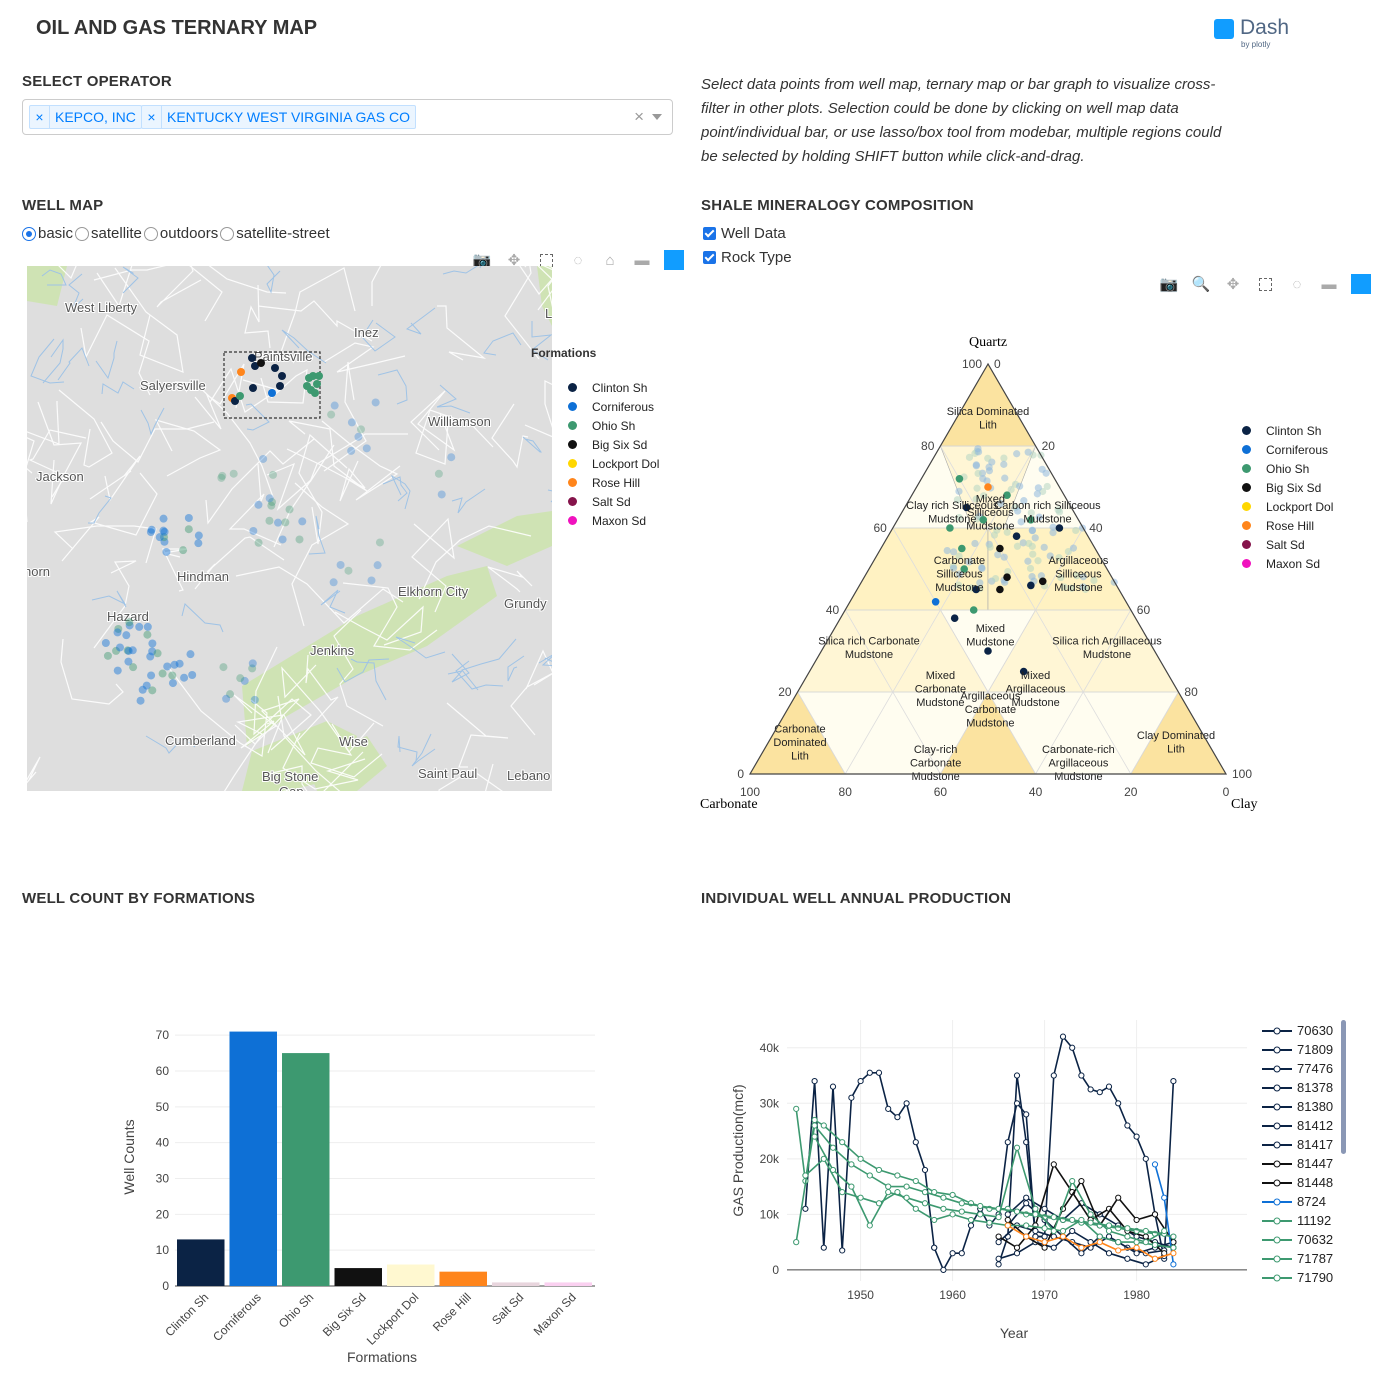 The height and width of the screenshot is (1386, 1374). What do you see at coordinates (85, 117) in the screenshot?
I see `operator-chip: × KEPCO, INC` at bounding box center [85, 117].